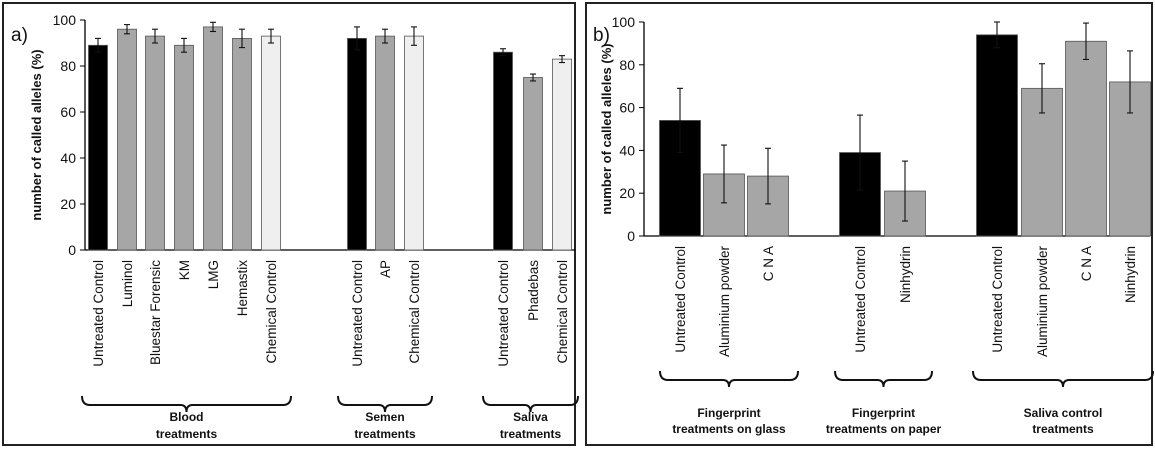 This screenshot has height=450, width=1155. Describe the element at coordinates (213, 274) in the screenshot. I see `category-label: LMG` at that location.